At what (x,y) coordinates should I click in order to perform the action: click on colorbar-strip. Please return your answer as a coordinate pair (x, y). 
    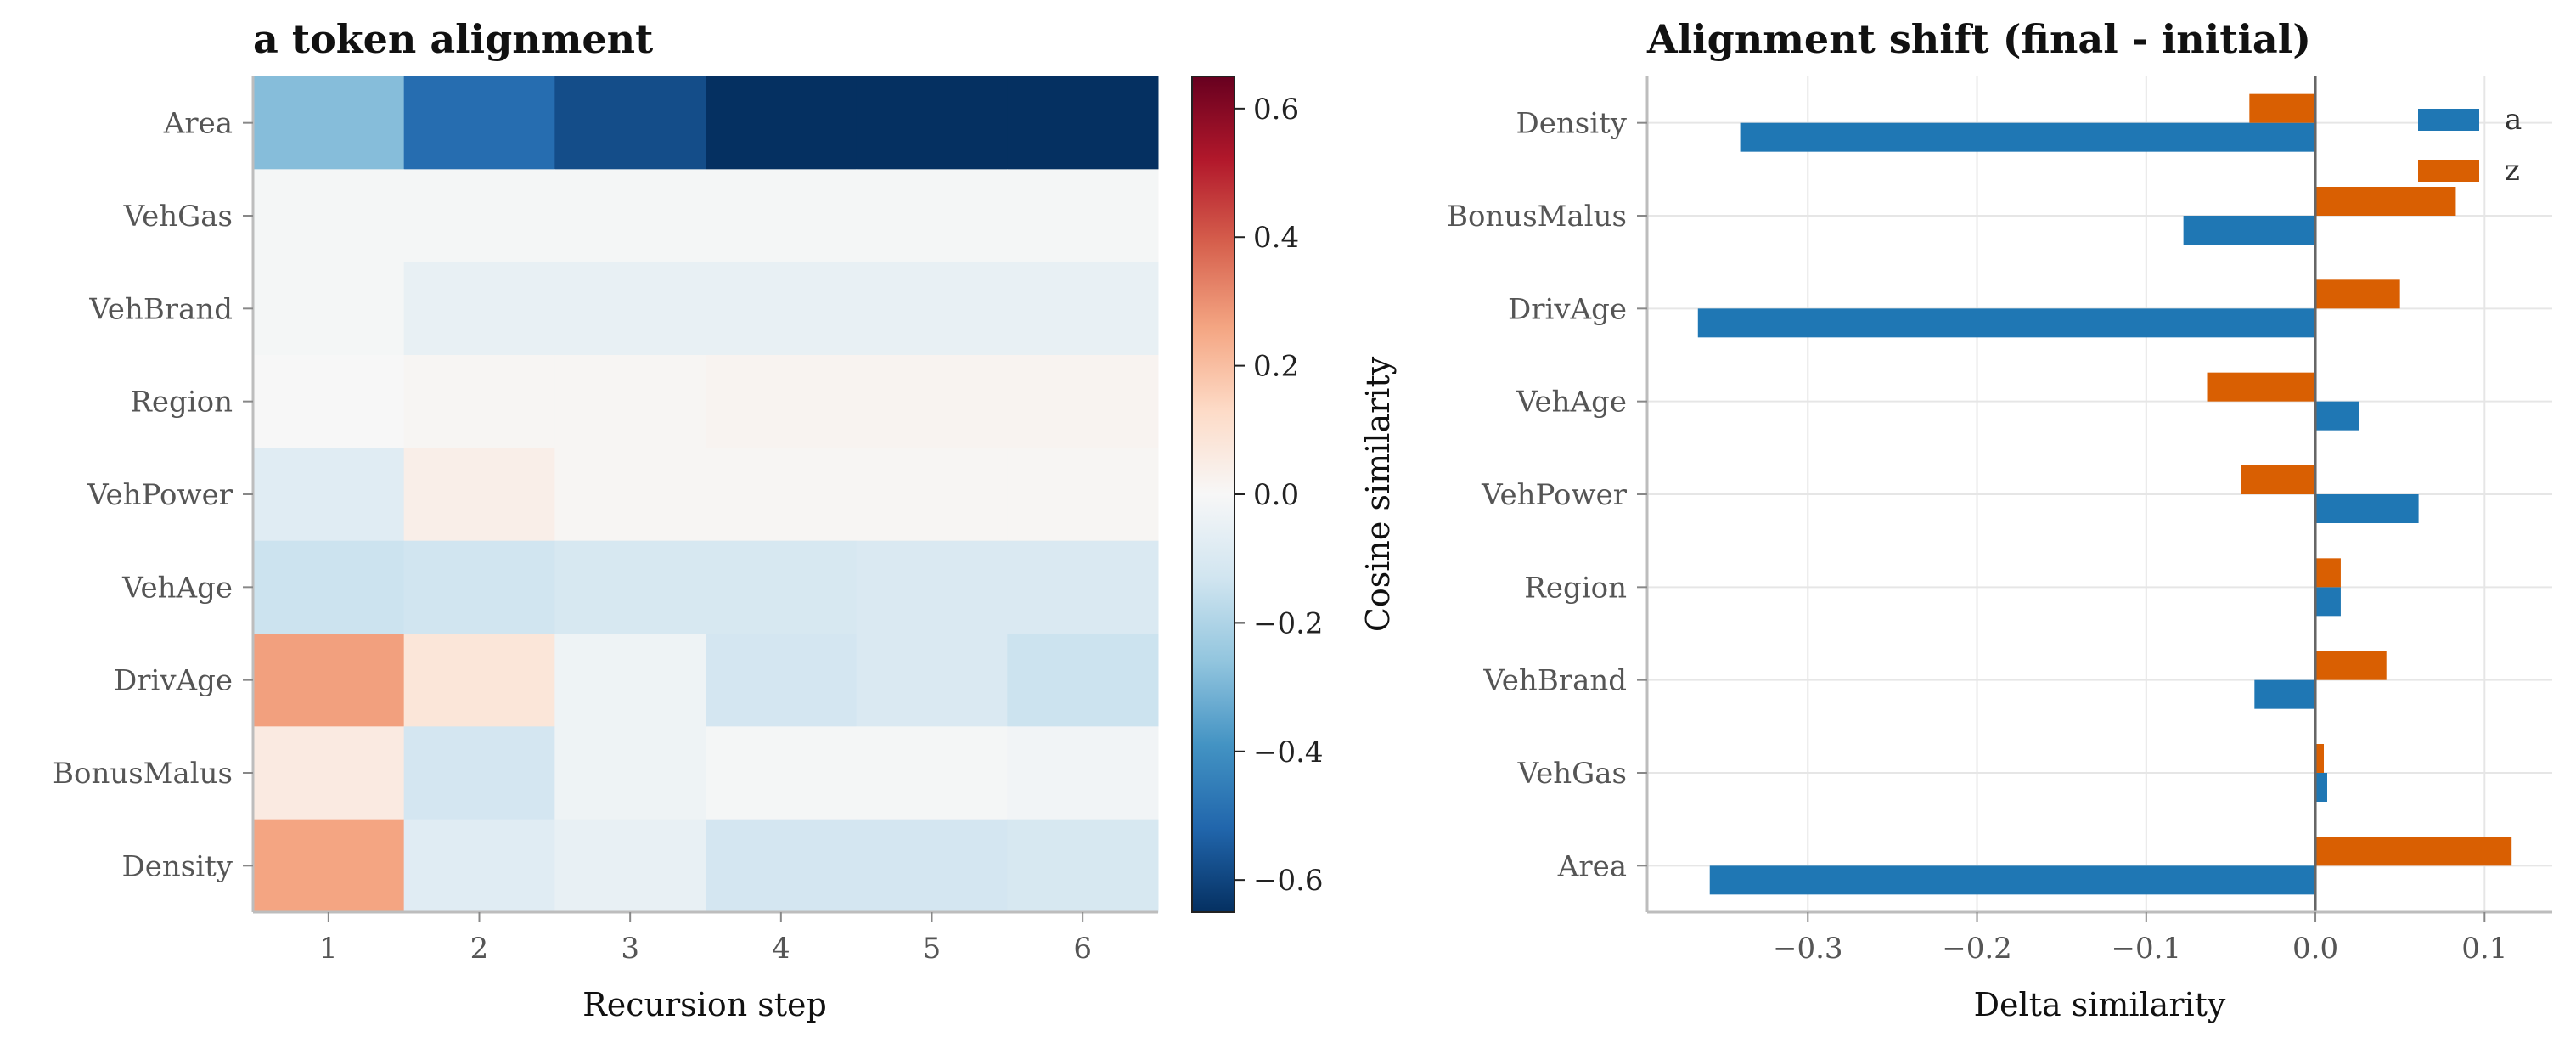
    Looking at the image, I should click on (1213, 494).